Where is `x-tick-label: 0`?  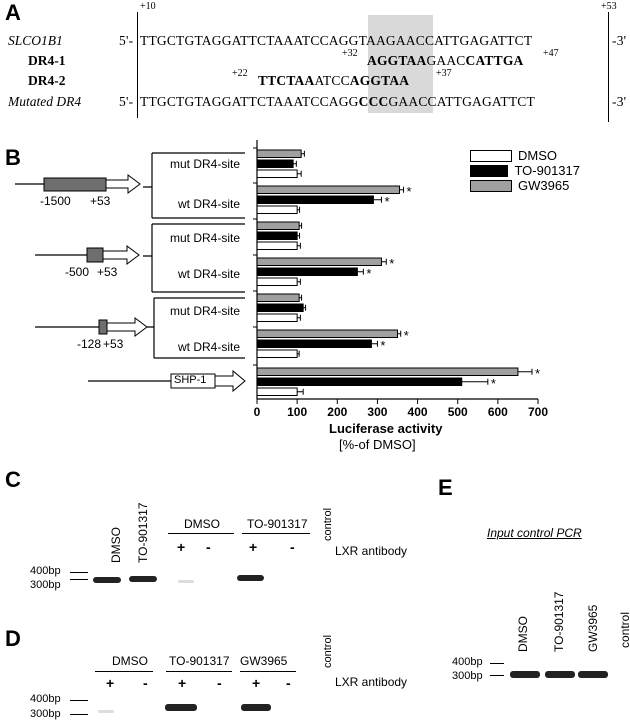 x-tick-label: 0 is located at coordinates (257, 412).